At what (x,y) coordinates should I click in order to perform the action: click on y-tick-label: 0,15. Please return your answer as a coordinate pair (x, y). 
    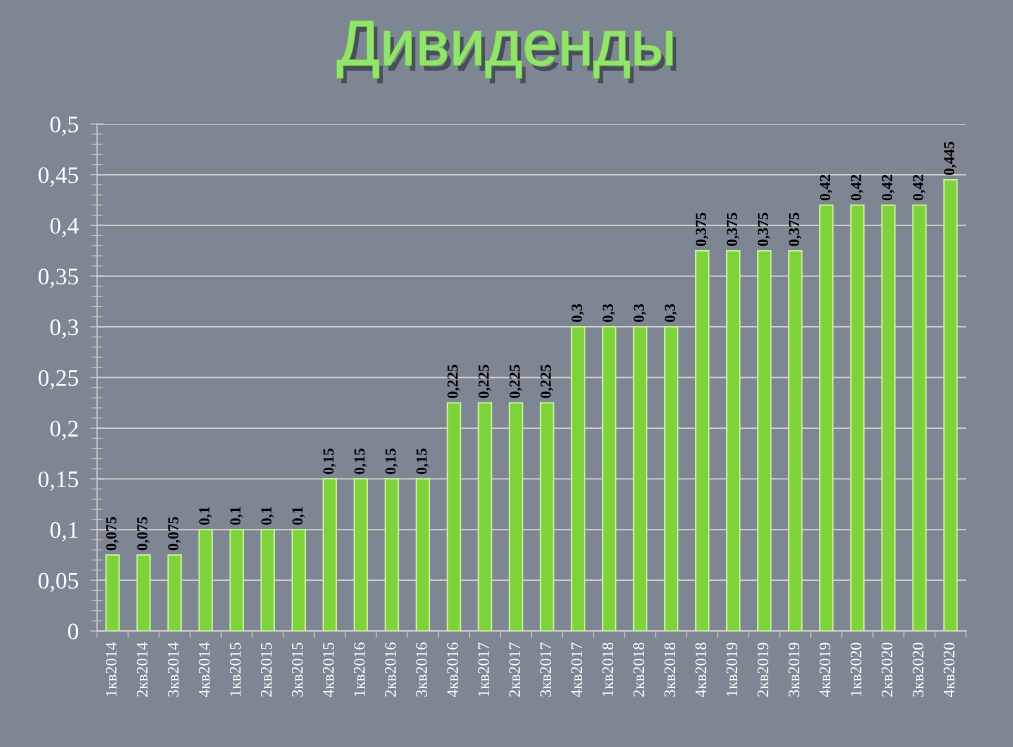
    Looking at the image, I should click on (58, 481).